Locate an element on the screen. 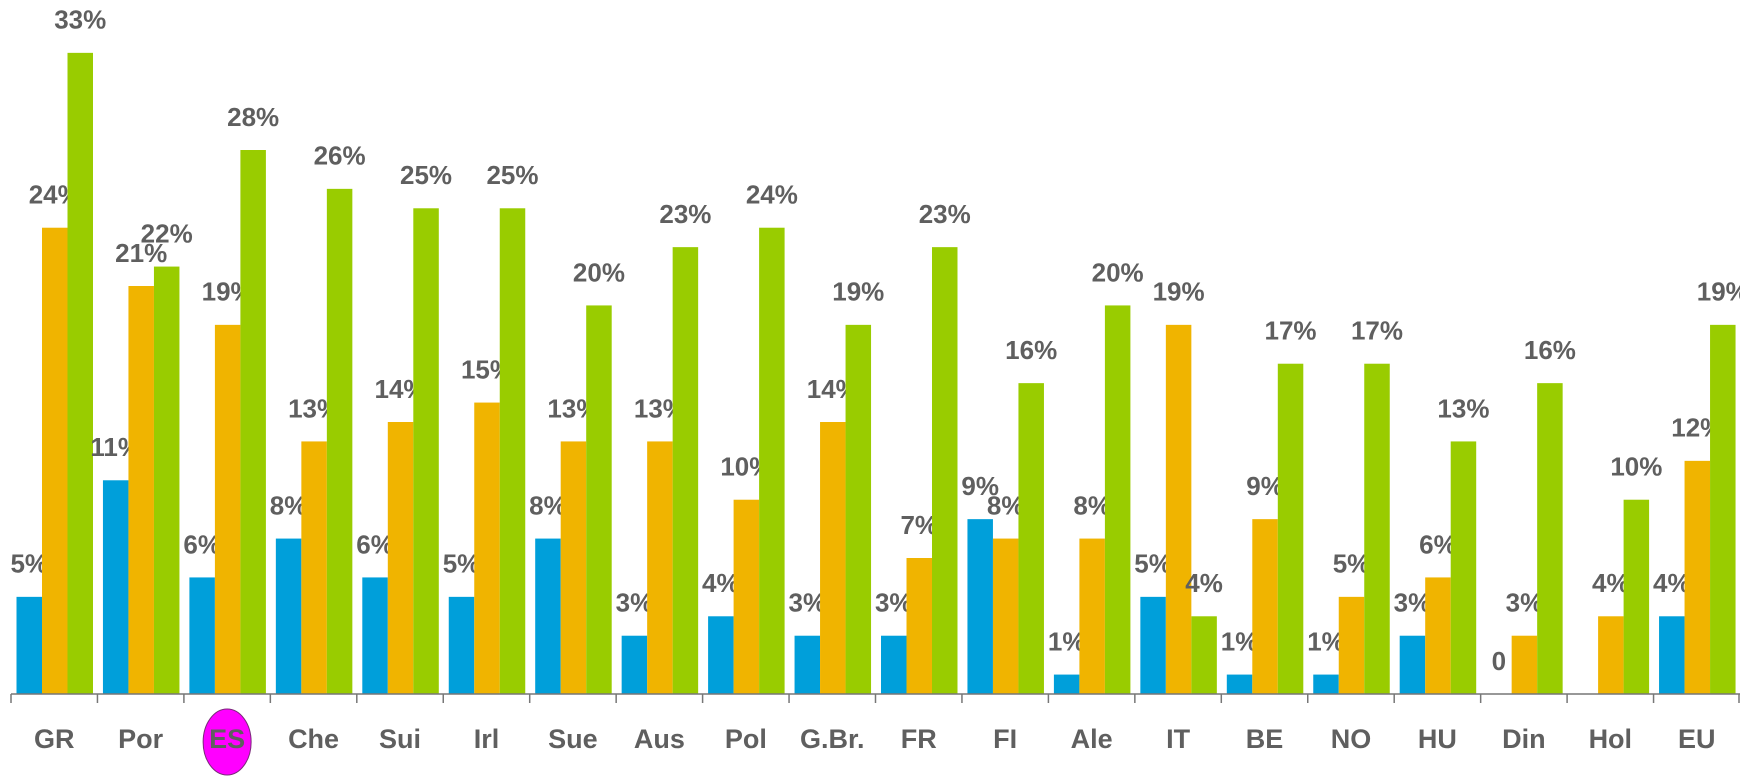 The height and width of the screenshot is (777, 1740). data-label: 16% is located at coordinates (1550, 350).